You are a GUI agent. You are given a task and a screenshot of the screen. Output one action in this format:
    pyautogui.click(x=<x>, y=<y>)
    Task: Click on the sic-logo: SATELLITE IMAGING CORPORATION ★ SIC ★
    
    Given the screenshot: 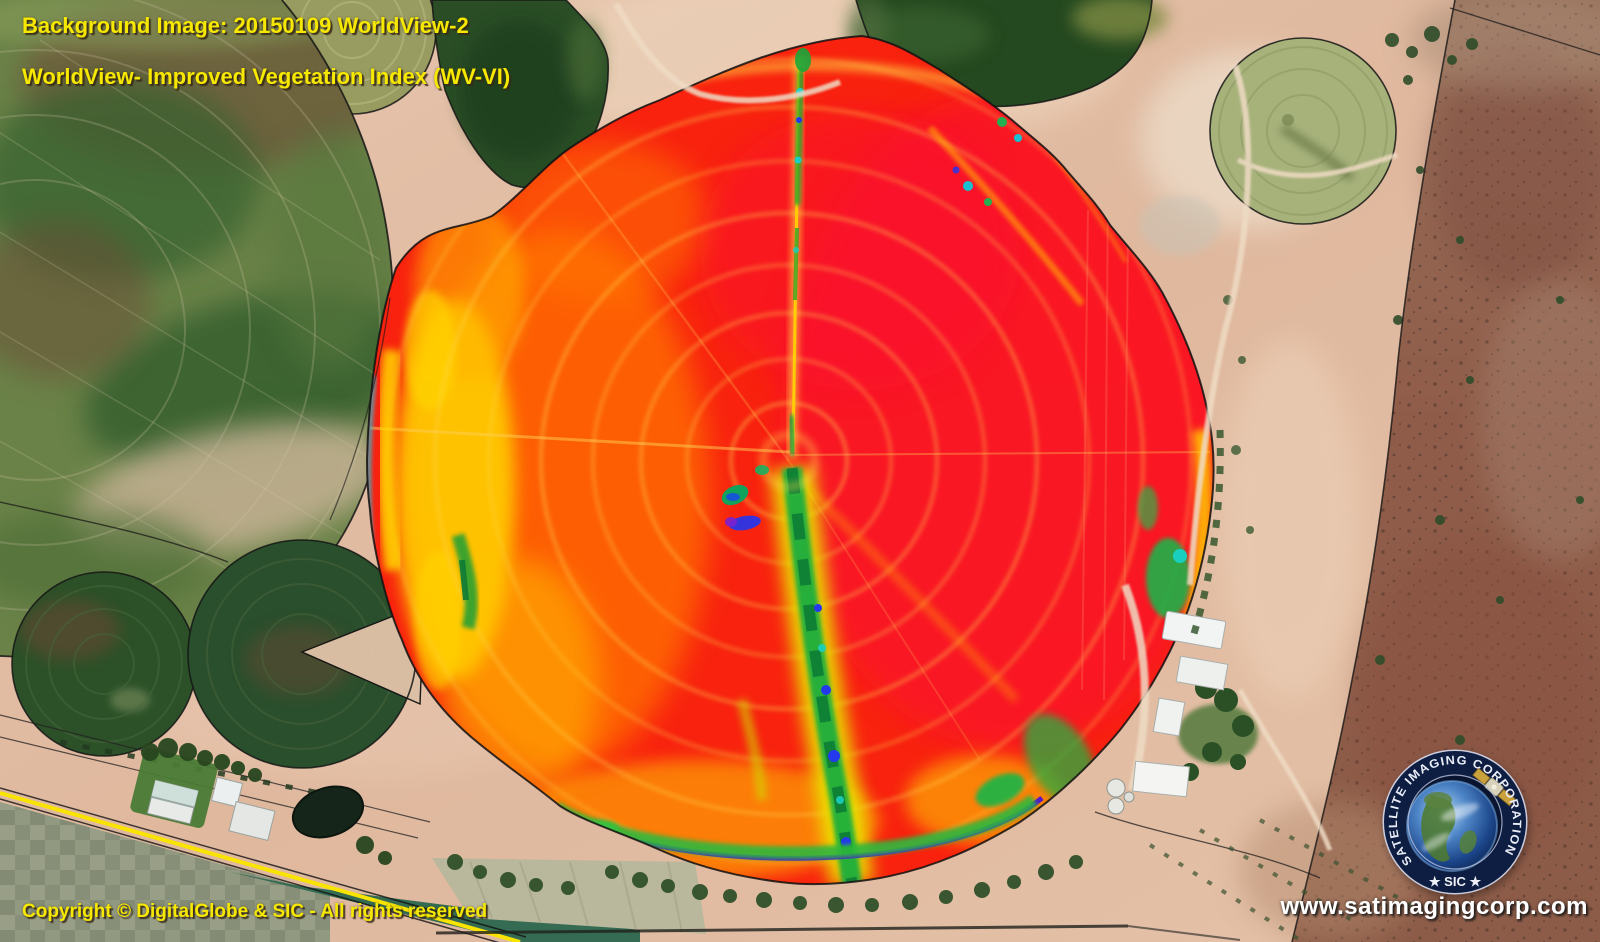 What is the action you would take?
    pyautogui.click(x=1456, y=824)
    